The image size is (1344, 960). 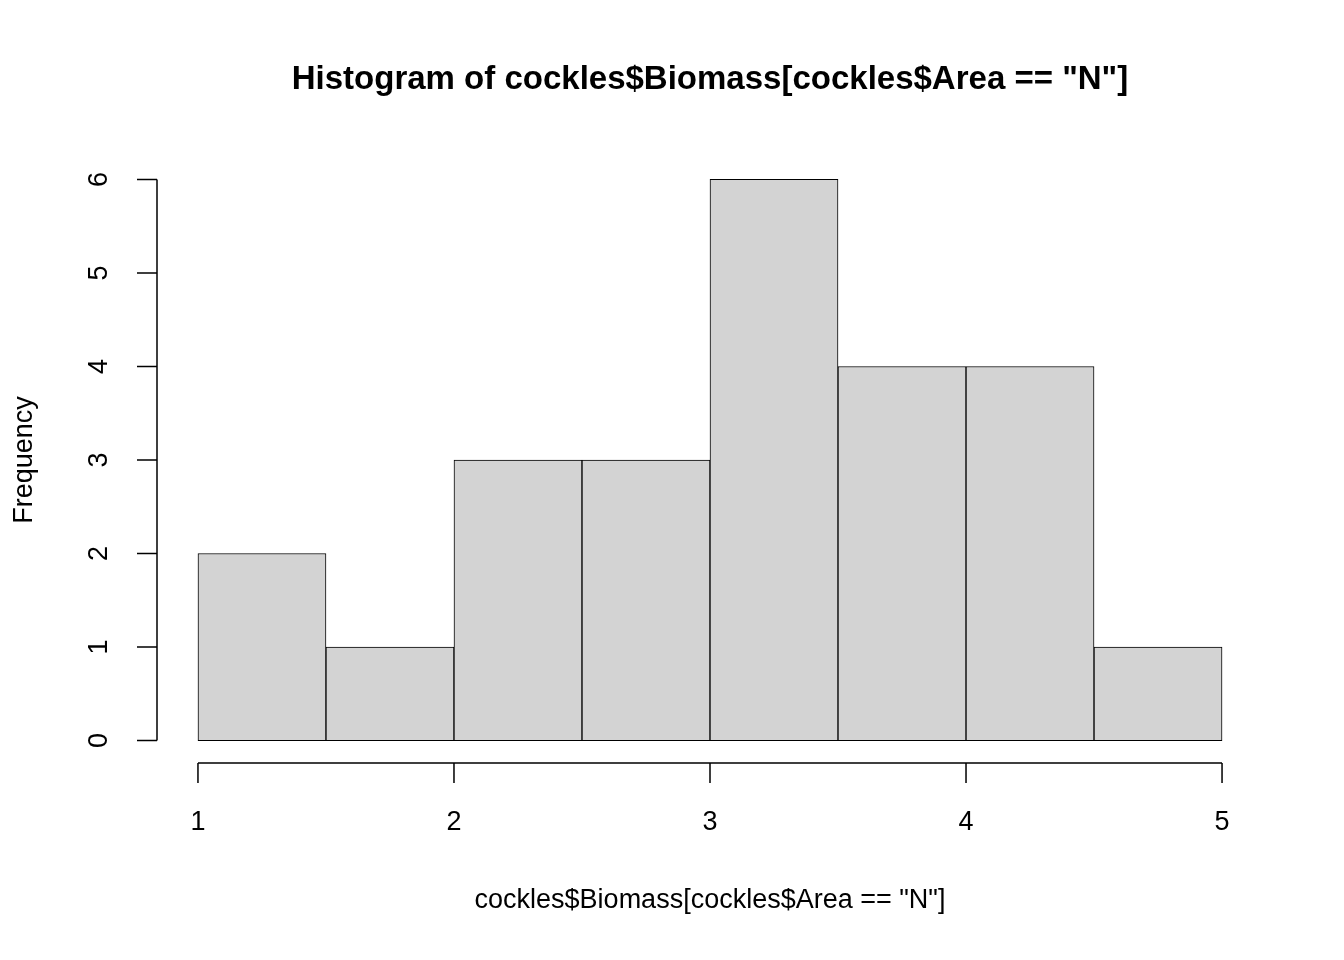 What do you see at coordinates (98, 179) in the screenshot?
I see `y-tick-label: 6` at bounding box center [98, 179].